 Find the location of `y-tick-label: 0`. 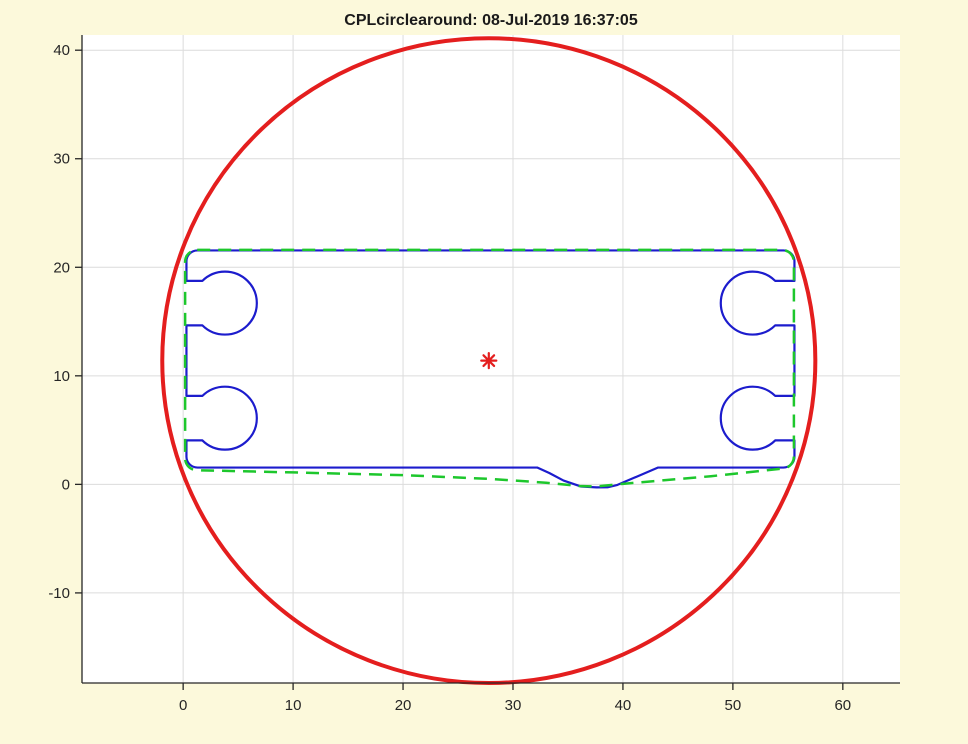

y-tick-label: 0 is located at coordinates (66, 484).